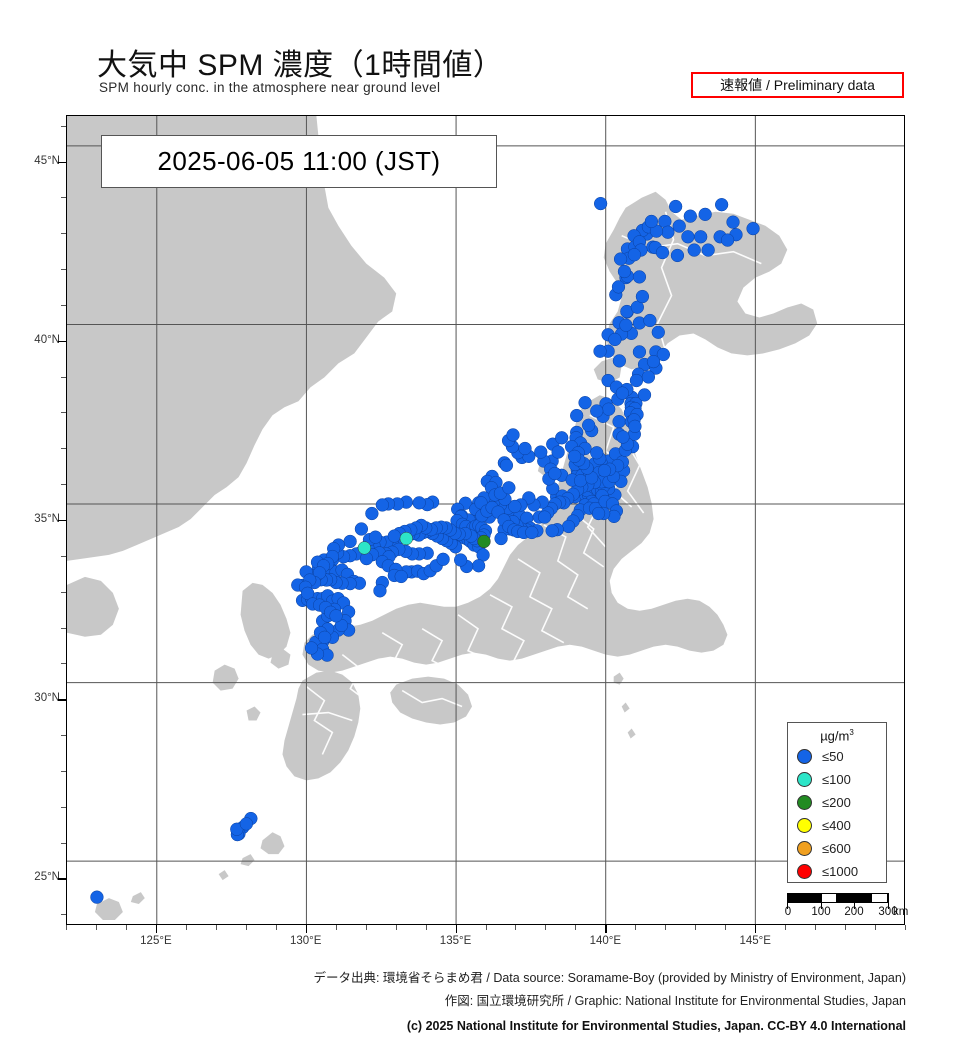 The height and width of the screenshot is (1060, 980). What do you see at coordinates (788, 912) in the screenshot?
I see `scale-label-0: 0` at bounding box center [788, 912].